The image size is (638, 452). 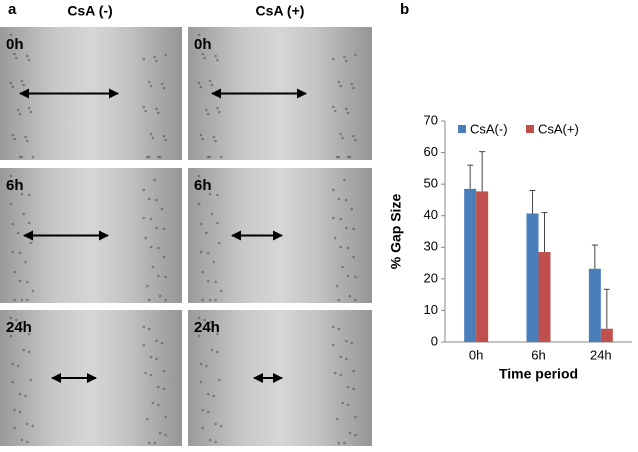 What do you see at coordinates (476, 354) in the screenshot?
I see `x-tick-label: 0h` at bounding box center [476, 354].